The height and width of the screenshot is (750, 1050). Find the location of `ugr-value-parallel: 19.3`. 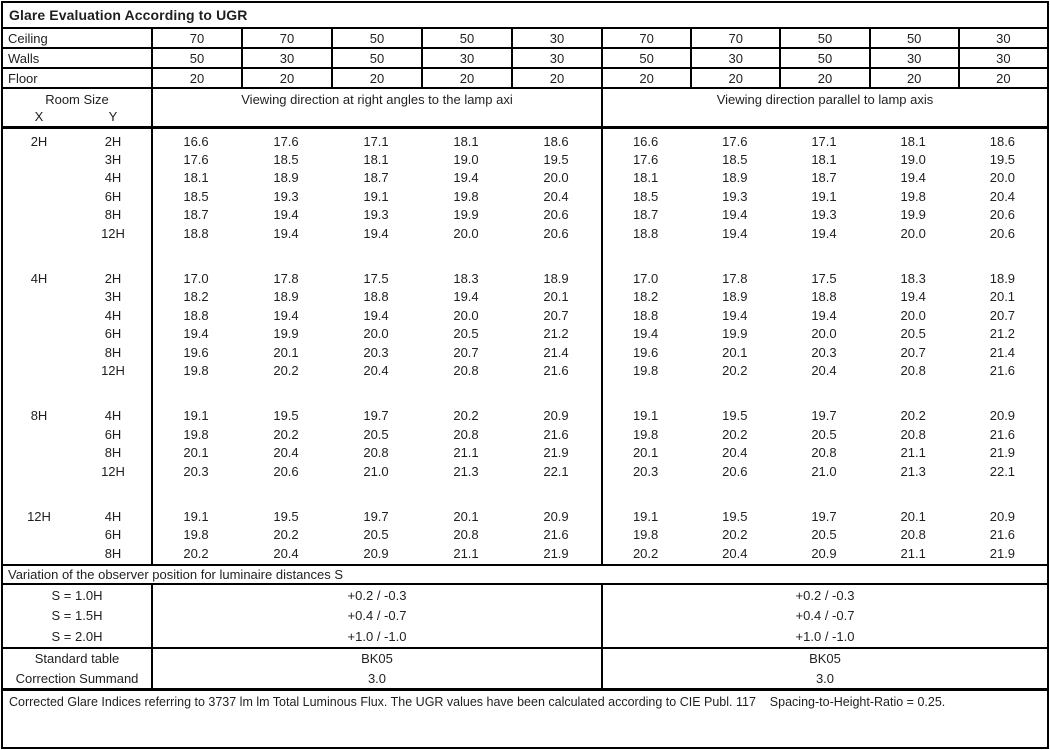

ugr-value-parallel: 19.3 is located at coordinates (824, 215).